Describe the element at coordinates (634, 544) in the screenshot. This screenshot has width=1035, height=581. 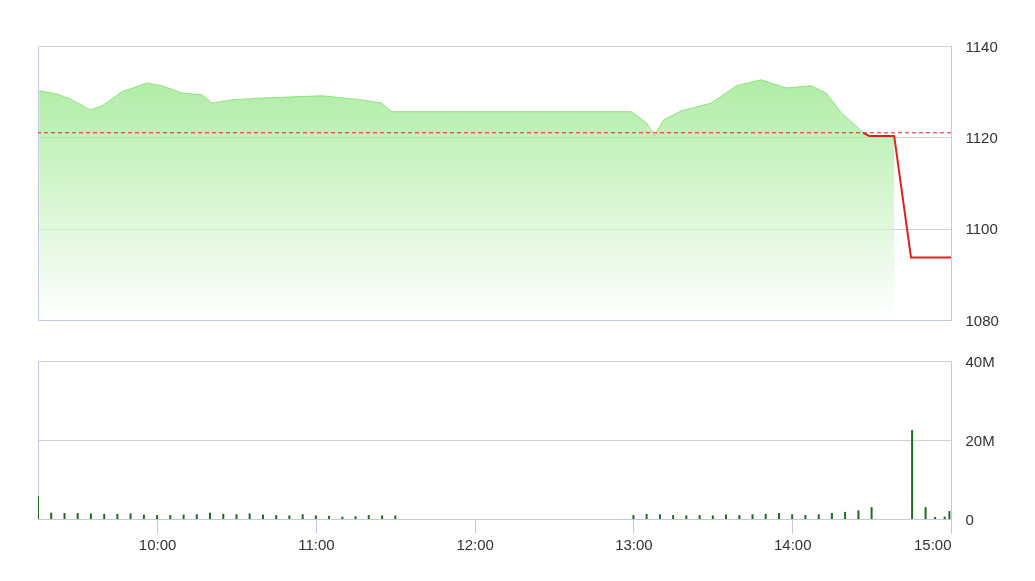
I see `x-tick-label: 13:00` at that location.